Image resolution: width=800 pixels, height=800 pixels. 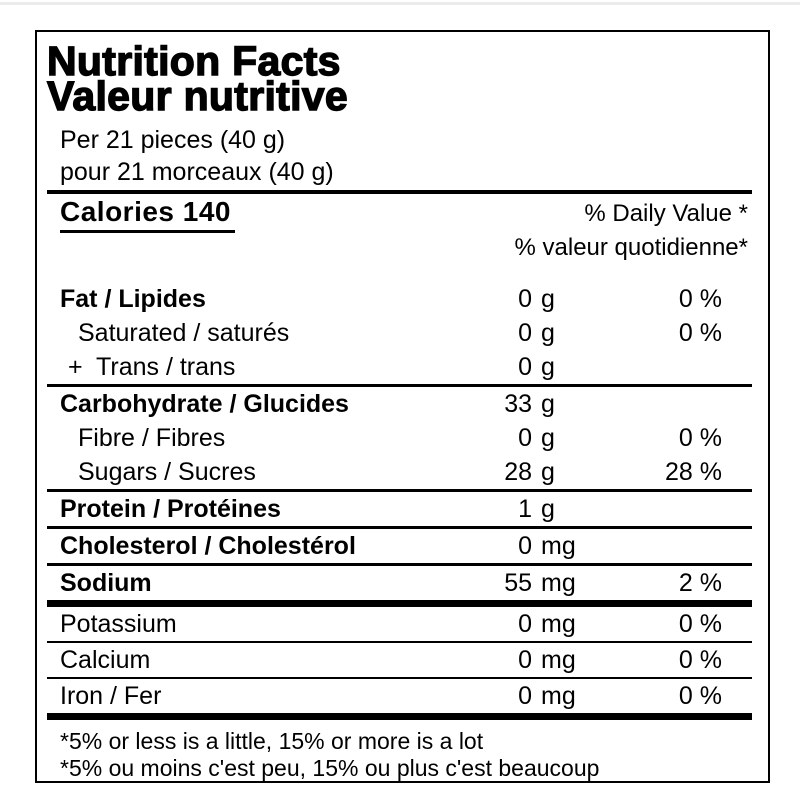 I want to click on nutrient-row-carbohydrate: Carbohydrate / Glucides 33 g, so click(x=399, y=404).